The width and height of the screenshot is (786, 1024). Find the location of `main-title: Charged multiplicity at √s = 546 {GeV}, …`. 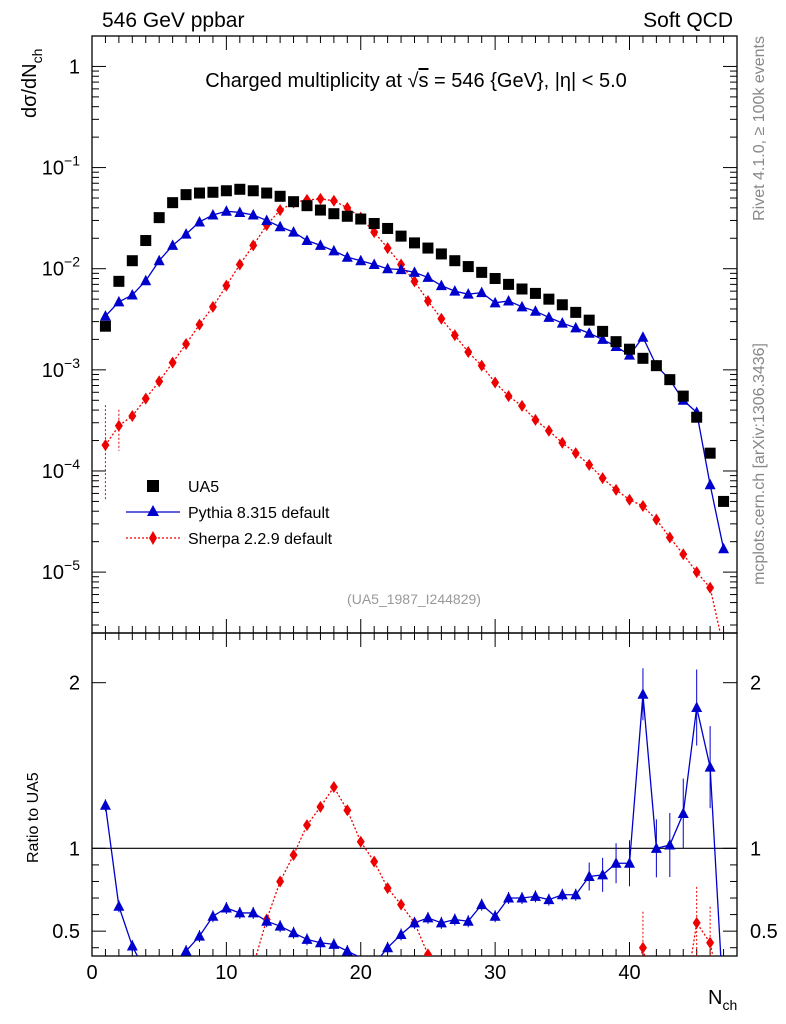

main-title: Charged multiplicity at √s = 546 {GeV}, … is located at coordinates (416, 81).